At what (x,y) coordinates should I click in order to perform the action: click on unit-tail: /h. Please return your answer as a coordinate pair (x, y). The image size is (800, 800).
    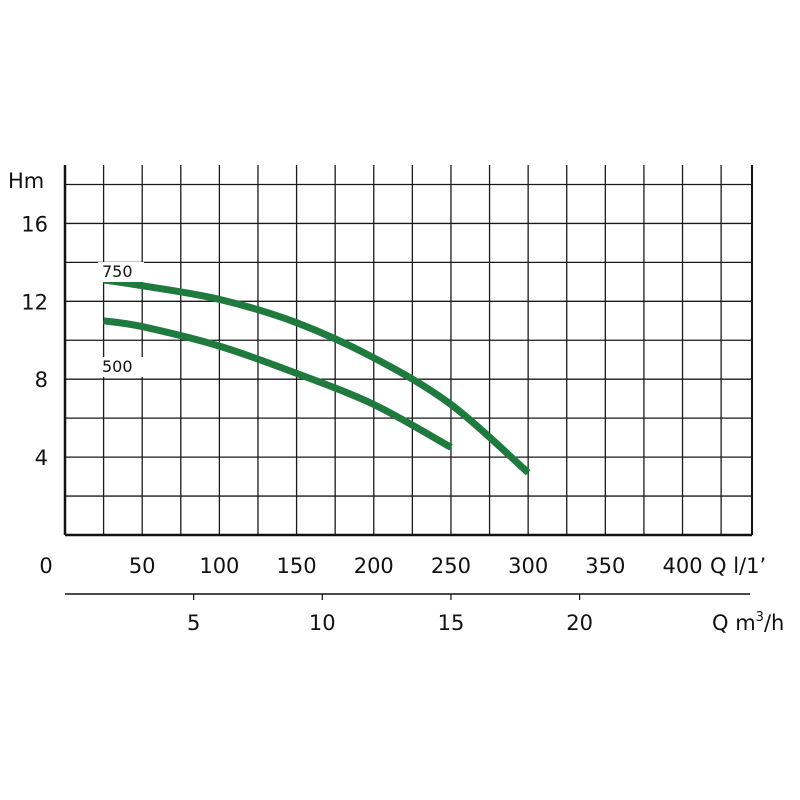
    Looking at the image, I should click on (774, 623).